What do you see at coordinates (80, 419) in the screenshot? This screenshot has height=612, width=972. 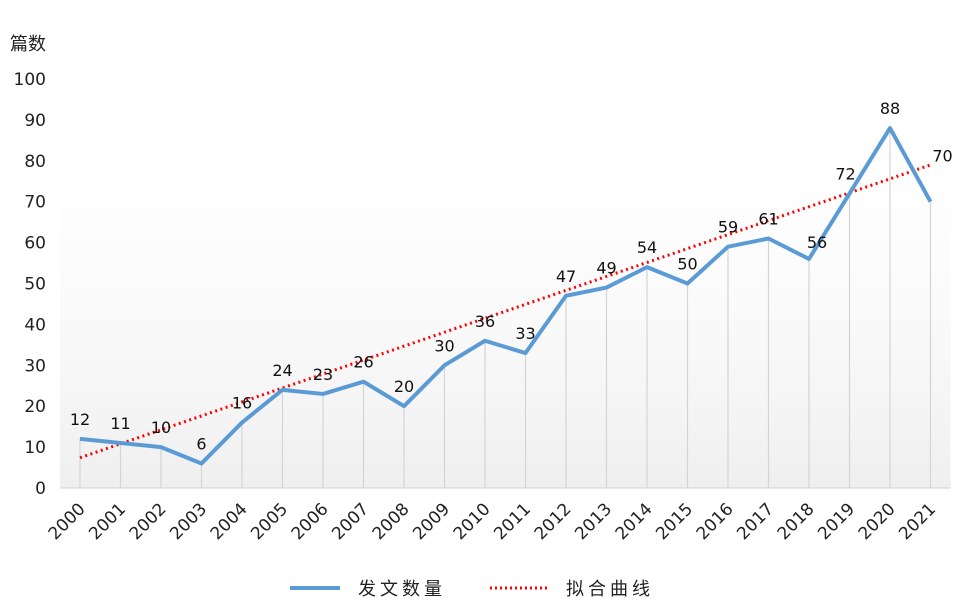 I see `data-label: 12` at bounding box center [80, 419].